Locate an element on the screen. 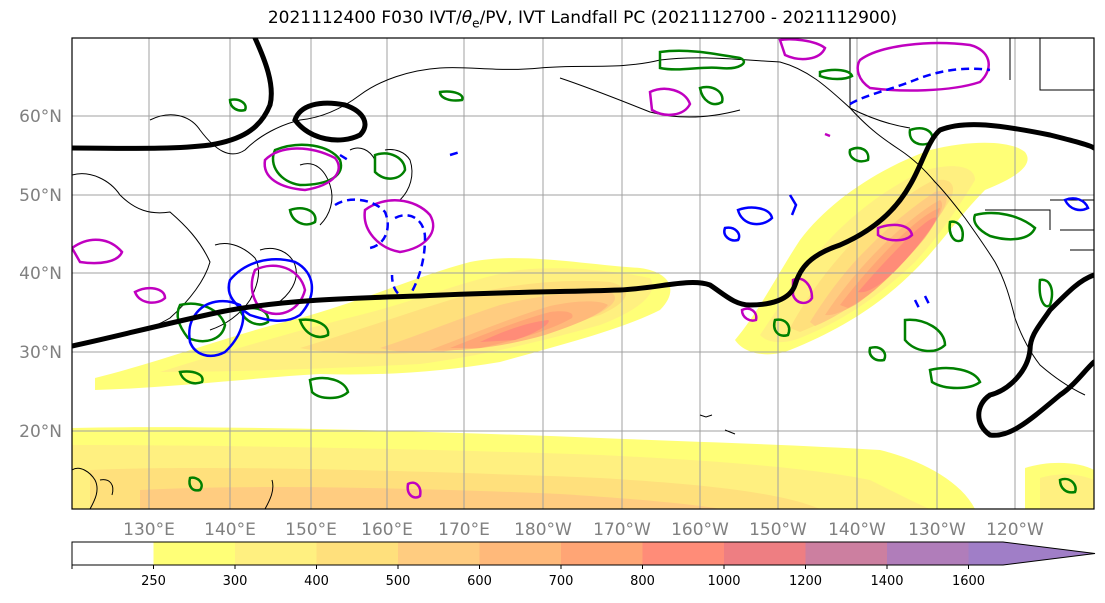  lon-label: 160°W is located at coordinates (700, 530).